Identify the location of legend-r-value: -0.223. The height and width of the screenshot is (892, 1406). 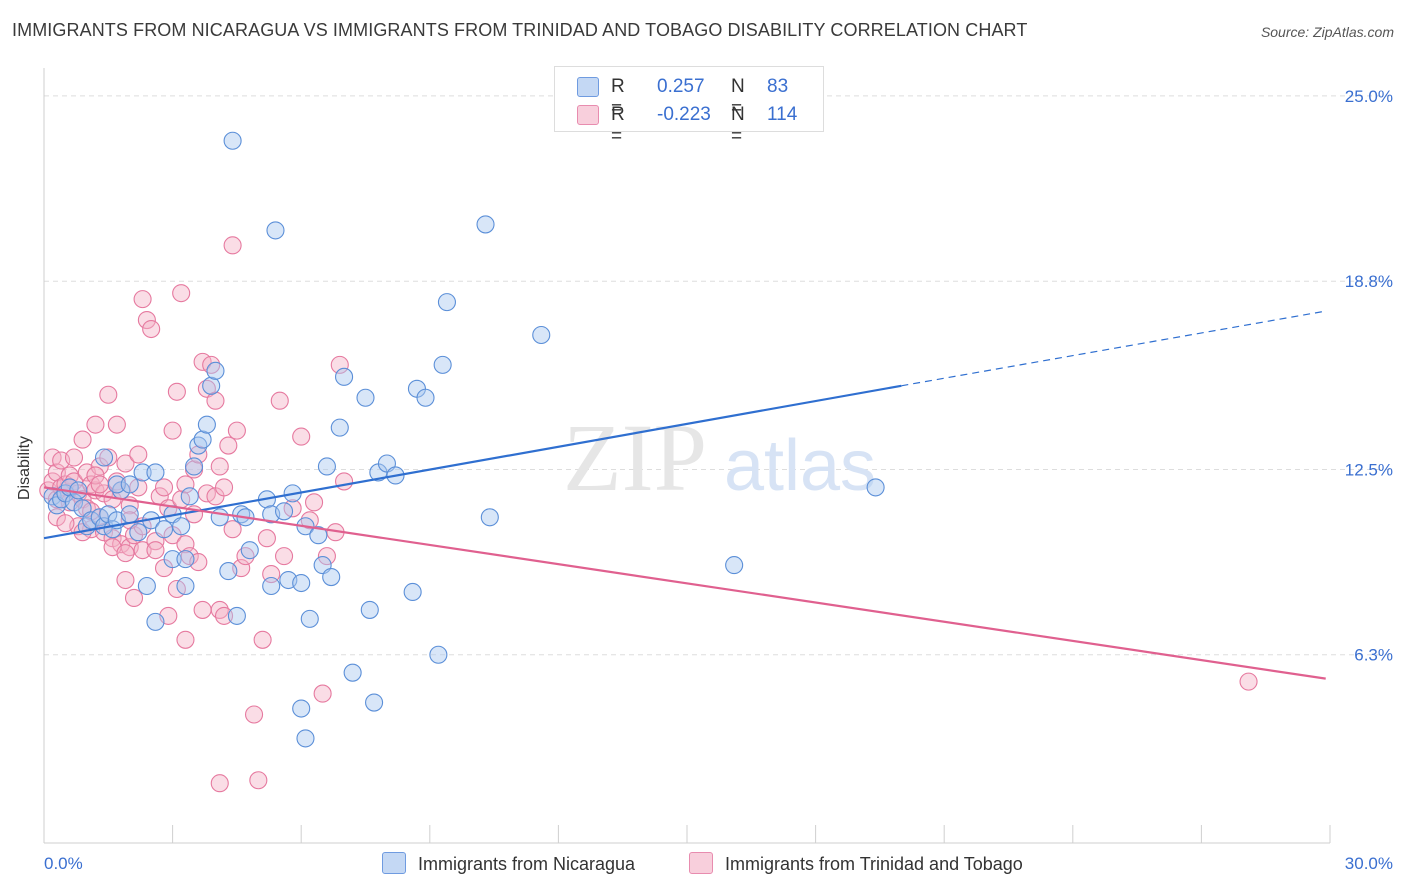
(684, 114).